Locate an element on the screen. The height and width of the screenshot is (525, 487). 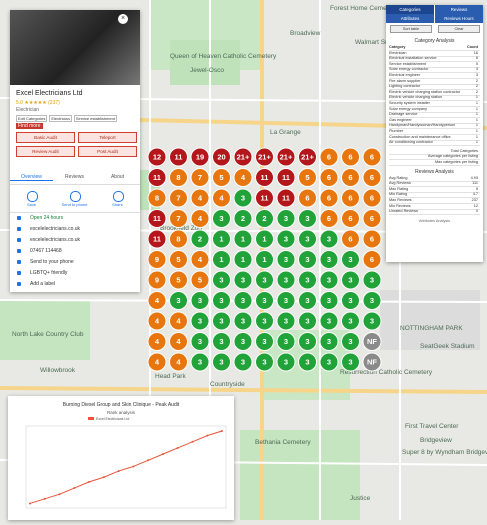
action-label: Share is located at coordinates (117, 204).